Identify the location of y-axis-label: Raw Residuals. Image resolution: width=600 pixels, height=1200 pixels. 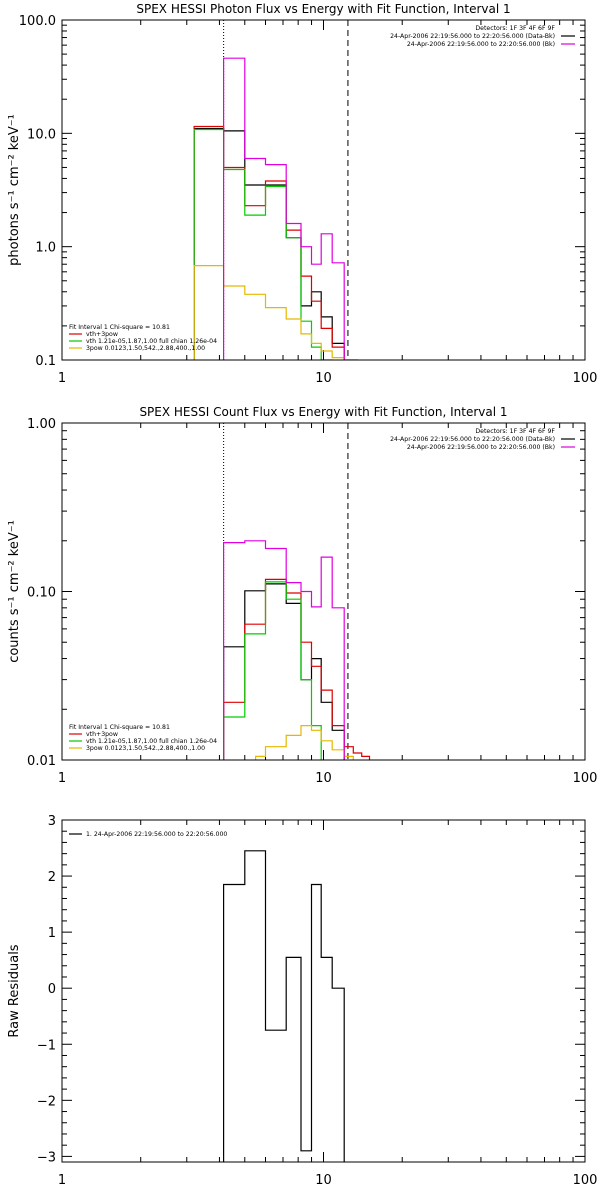
(14, 990).